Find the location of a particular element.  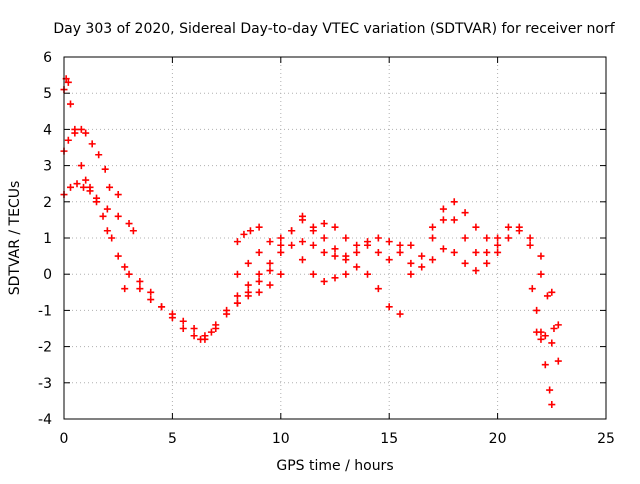

x-tick-label: 15 is located at coordinates (389, 439).